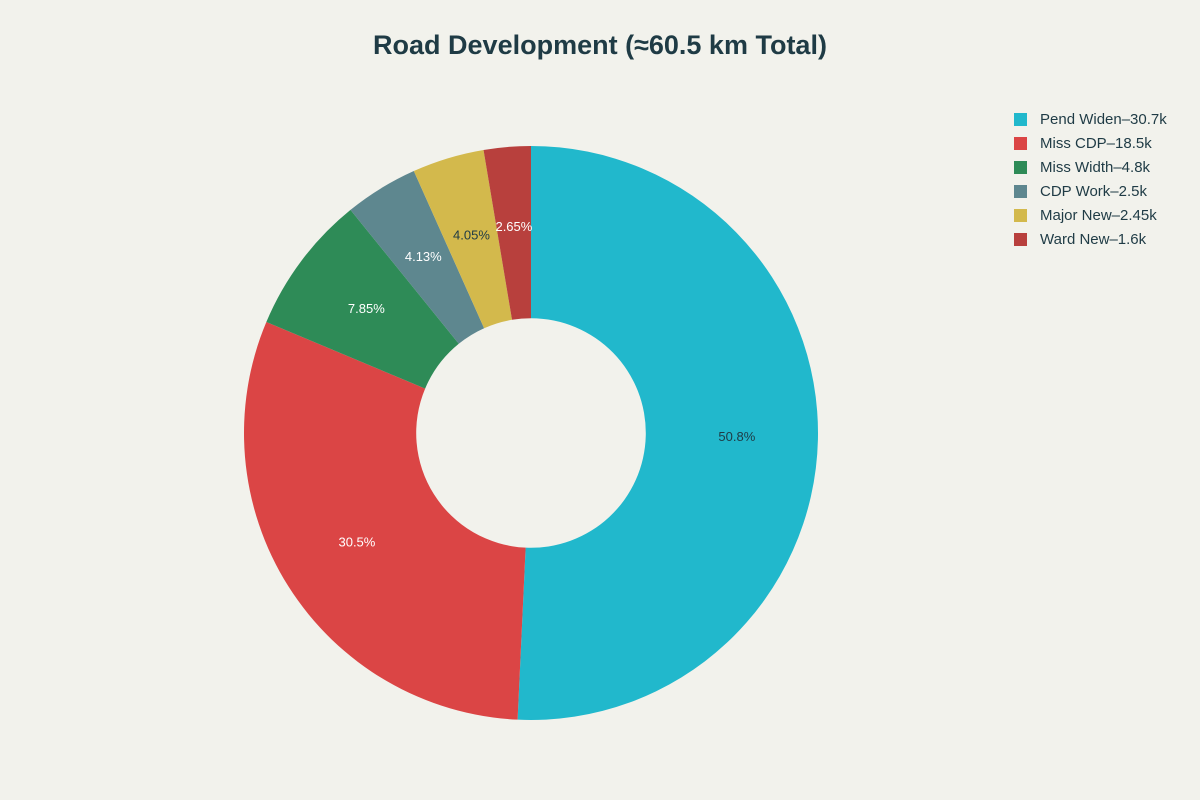 The height and width of the screenshot is (800, 1200). I want to click on legend-item-4: CDP Work–2.5k, so click(1090, 191).